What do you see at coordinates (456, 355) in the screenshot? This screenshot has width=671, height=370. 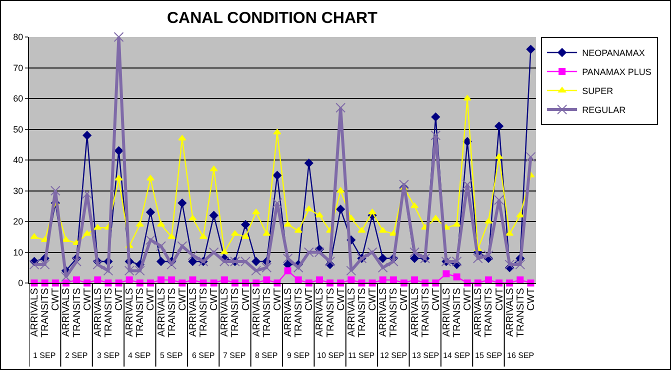 I see `text: 14 SEP` at bounding box center [456, 355].